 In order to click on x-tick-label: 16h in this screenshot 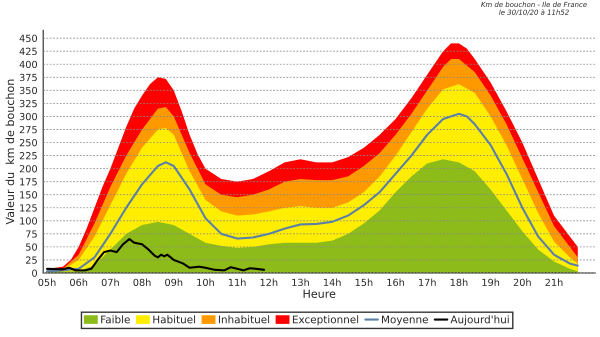, I will do `click(395, 282)`.